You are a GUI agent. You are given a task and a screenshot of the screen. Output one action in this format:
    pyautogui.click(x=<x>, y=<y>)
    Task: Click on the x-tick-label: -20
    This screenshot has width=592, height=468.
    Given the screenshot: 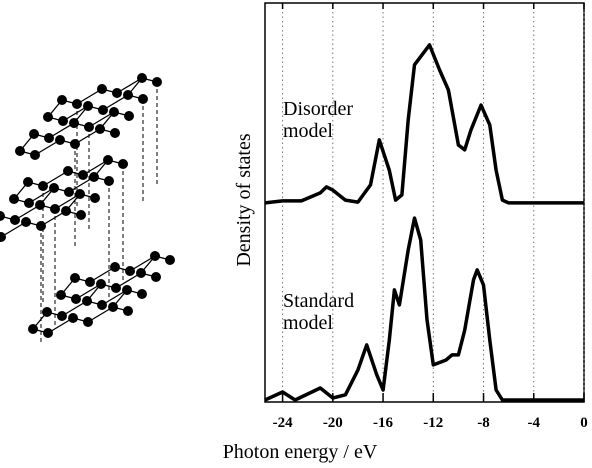 What is the action you would take?
    pyautogui.click(x=333, y=423)
    